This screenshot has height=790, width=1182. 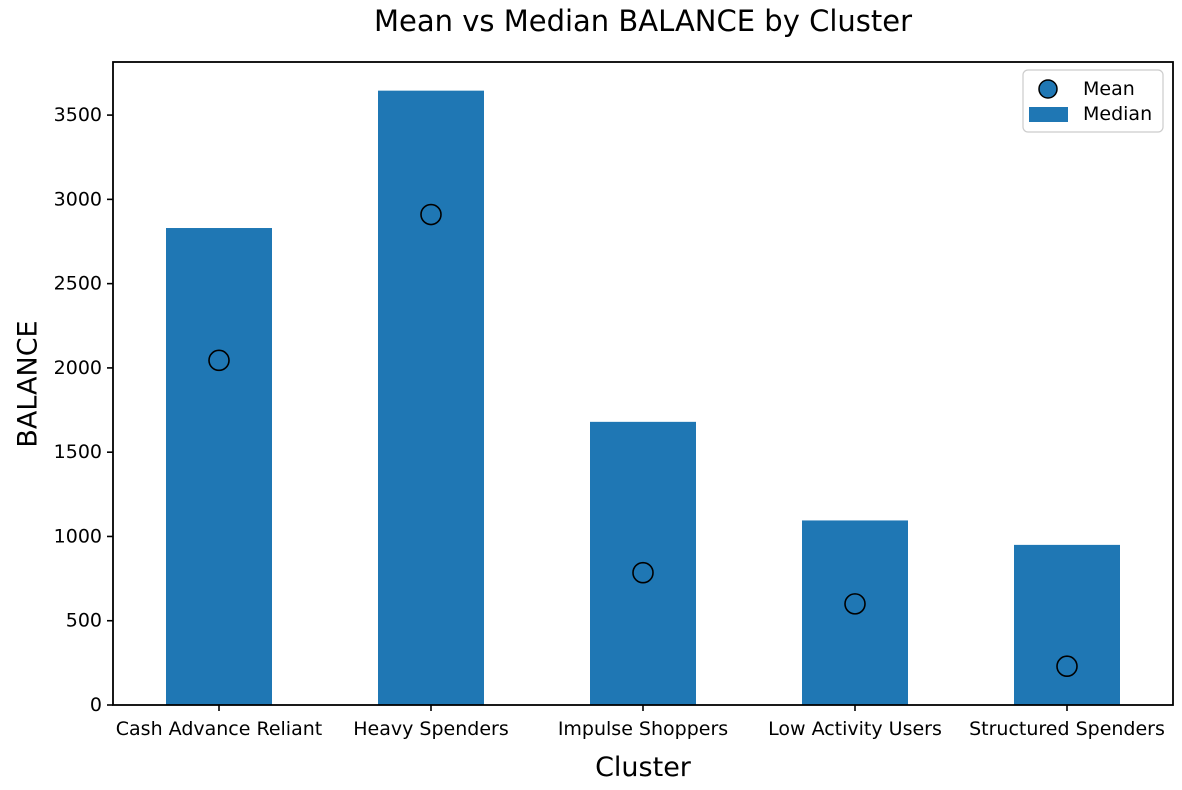 I want to click on y-tick-label: 2500, so click(x=78, y=284).